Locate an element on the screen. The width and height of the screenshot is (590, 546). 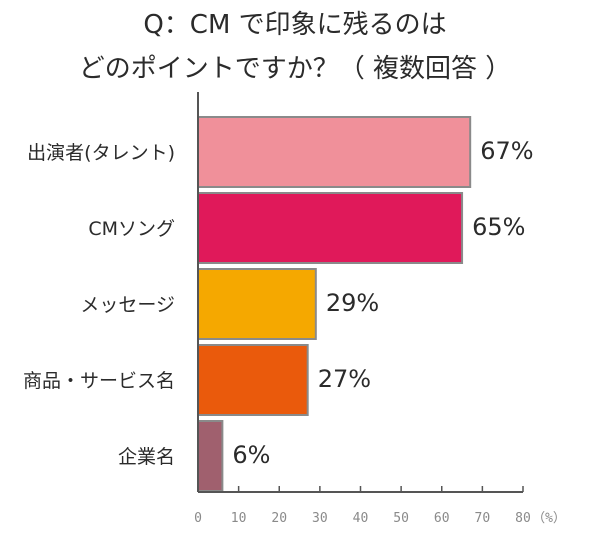
category-label-1: CMソング is located at coordinates (131, 229).